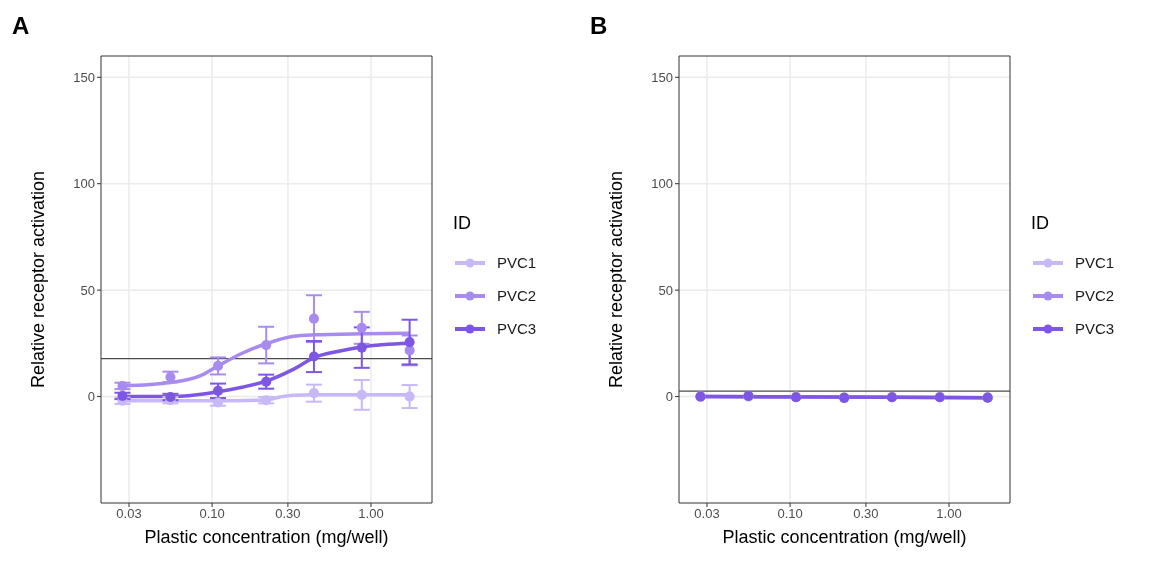 The height and width of the screenshot is (561, 1156). I want to click on chart-title: B, so click(599, 26).